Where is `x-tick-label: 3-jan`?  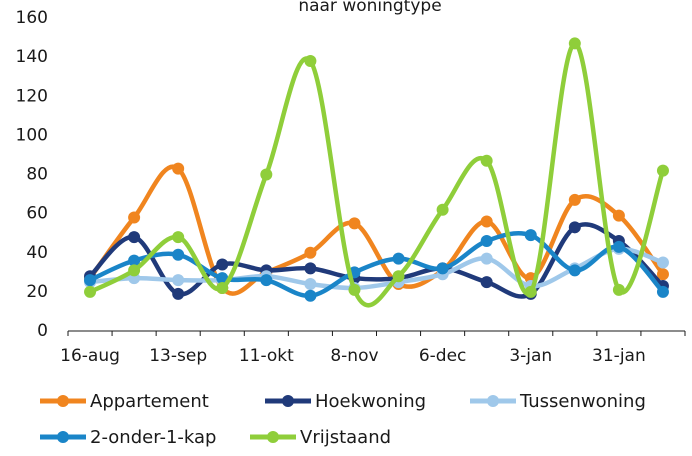
x-tick-label: 3-jan is located at coordinates (530, 356).